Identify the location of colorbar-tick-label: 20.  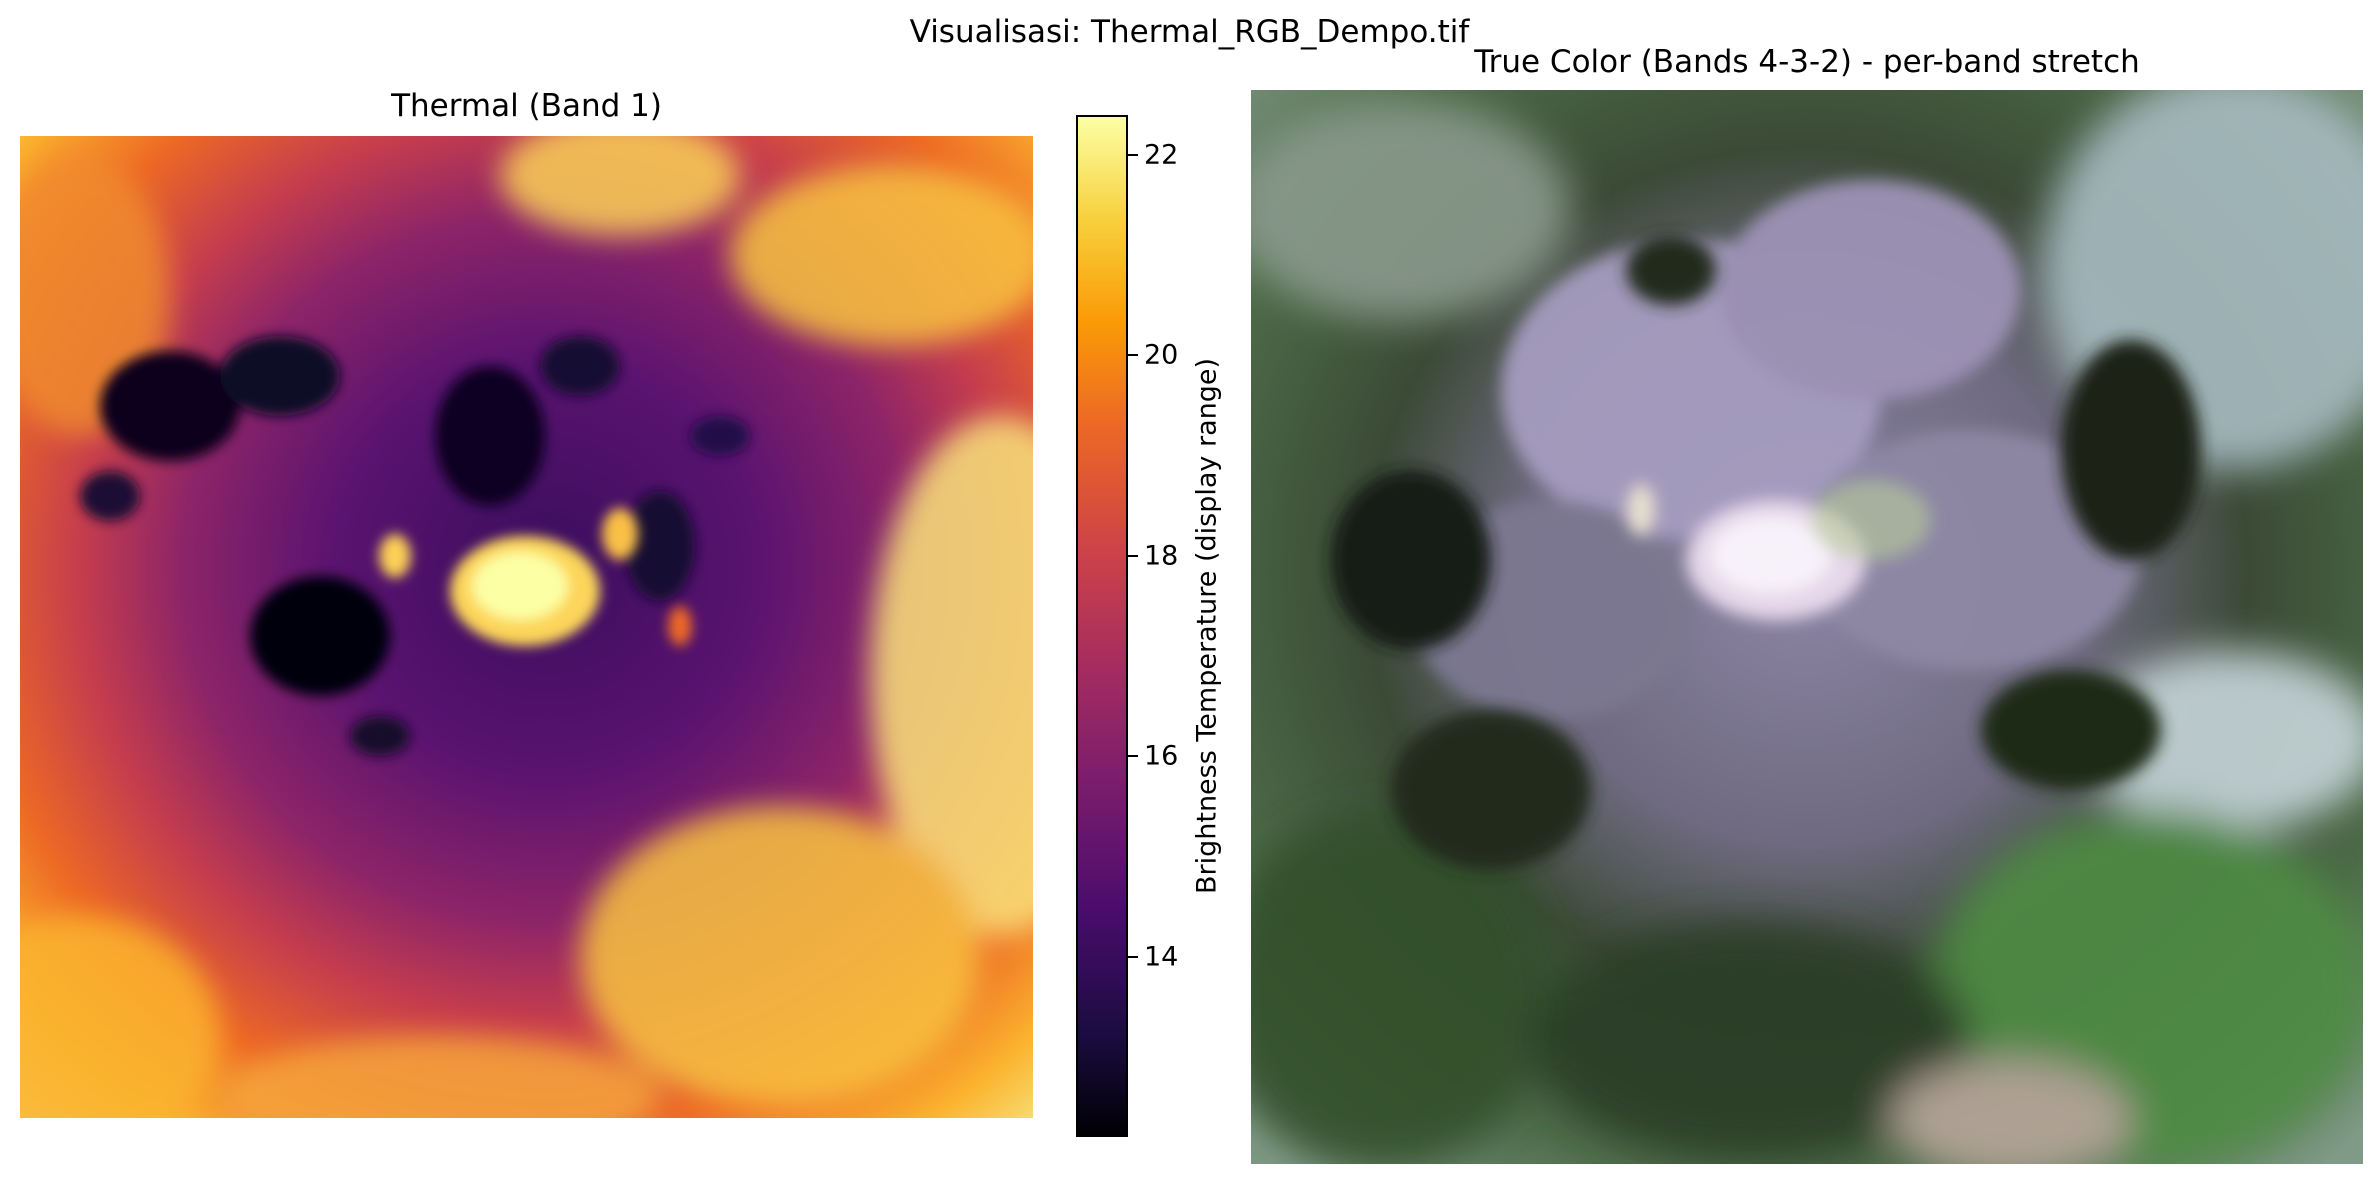
(1161, 355).